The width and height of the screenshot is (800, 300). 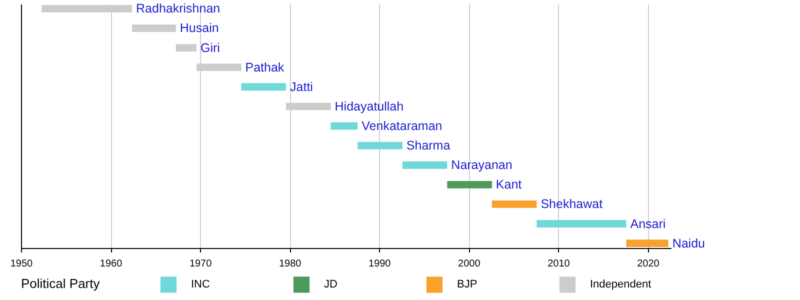 I want to click on y-tick-label: Husain, so click(x=199, y=28).